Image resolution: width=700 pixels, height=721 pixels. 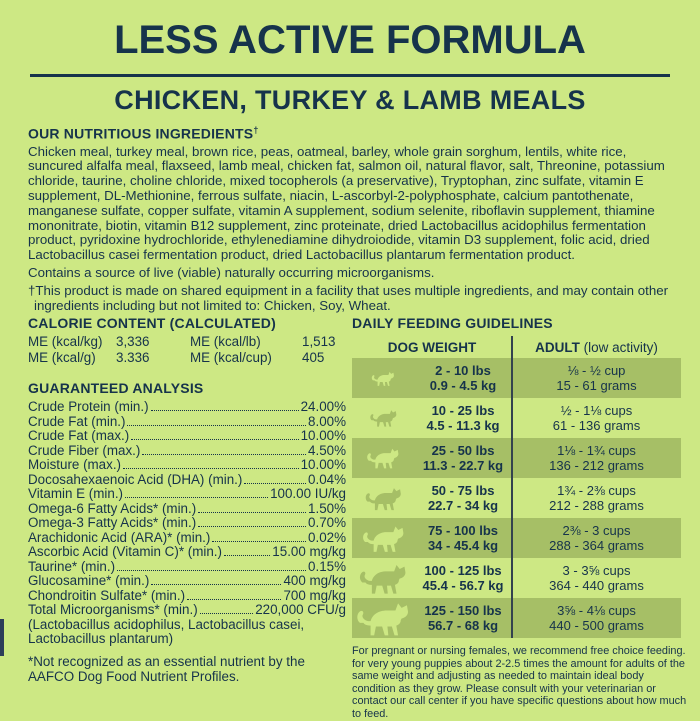 I want to click on feeding-amount-cell: ⅛ - ½ cup 15 - 61 grams, so click(x=596, y=378).